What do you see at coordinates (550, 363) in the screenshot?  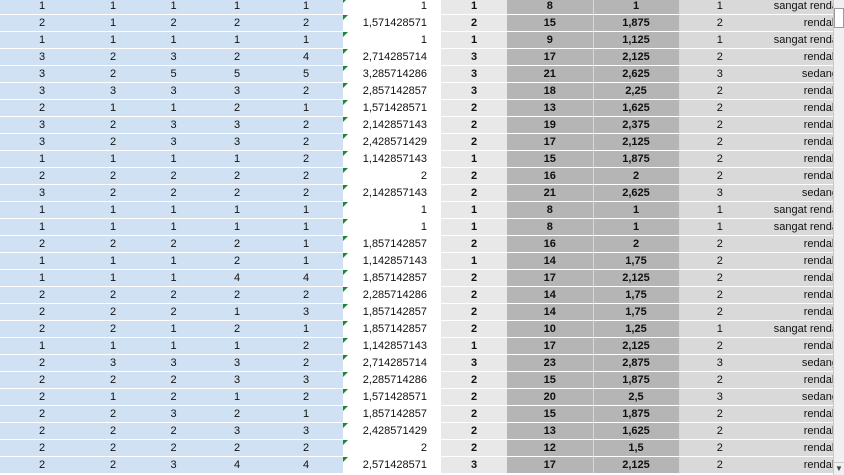 I see `cell: 23` at bounding box center [550, 363].